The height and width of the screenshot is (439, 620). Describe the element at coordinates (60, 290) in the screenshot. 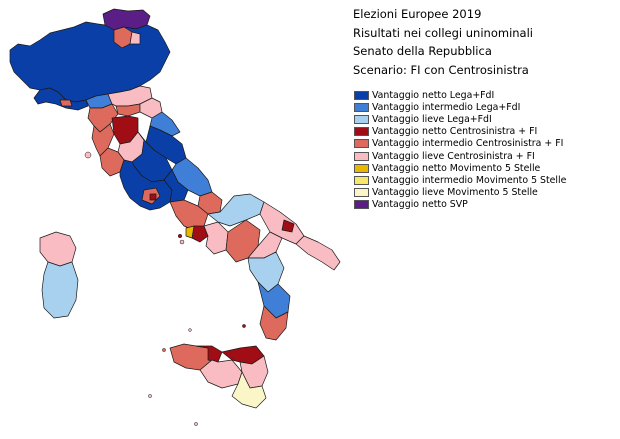

I see `region-sardinia-south` at that location.